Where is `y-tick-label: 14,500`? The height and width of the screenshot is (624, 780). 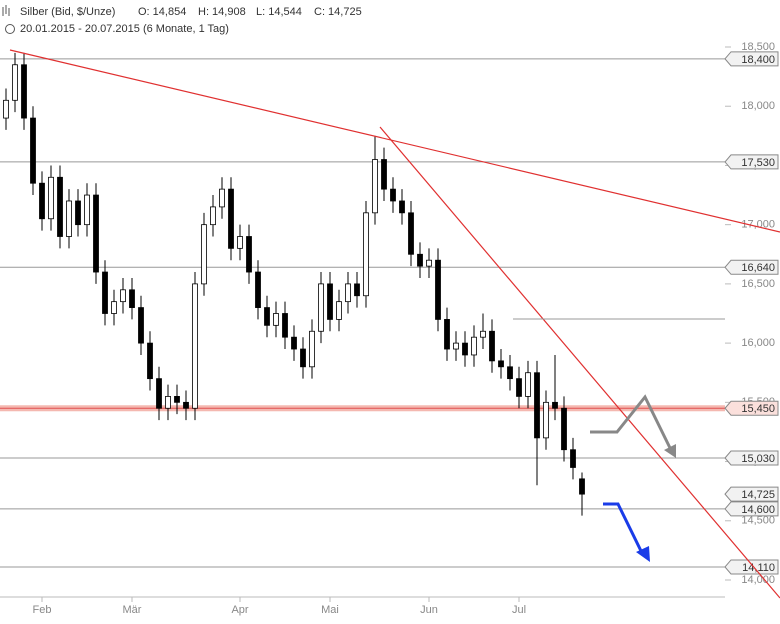 y-tick-label: 14,500 is located at coordinates (758, 521).